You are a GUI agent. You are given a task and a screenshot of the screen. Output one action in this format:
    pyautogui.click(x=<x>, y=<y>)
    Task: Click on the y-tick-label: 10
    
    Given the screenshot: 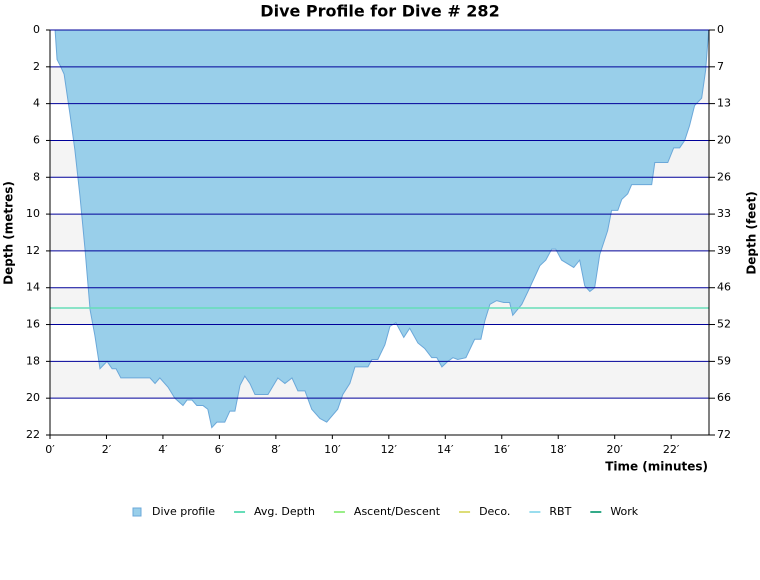 What is the action you would take?
    pyautogui.click(x=33, y=213)
    